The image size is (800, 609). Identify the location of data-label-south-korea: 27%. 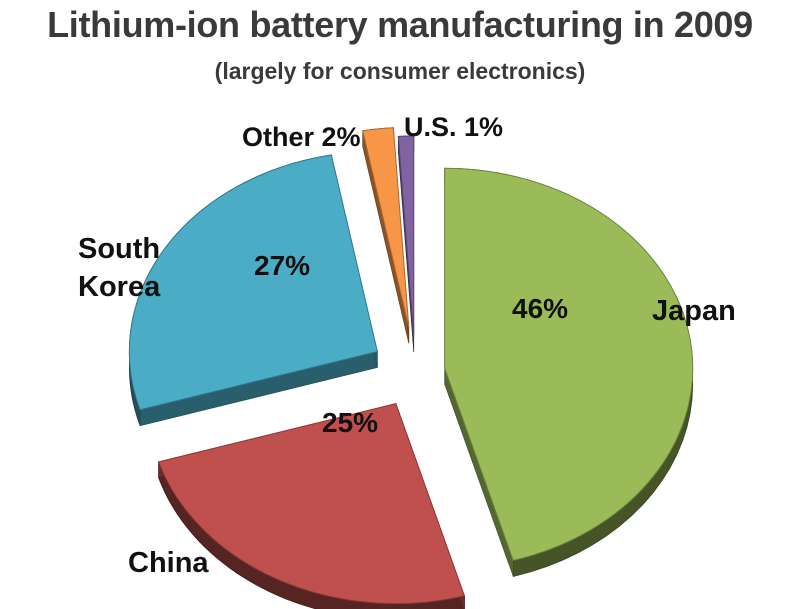
(282, 265).